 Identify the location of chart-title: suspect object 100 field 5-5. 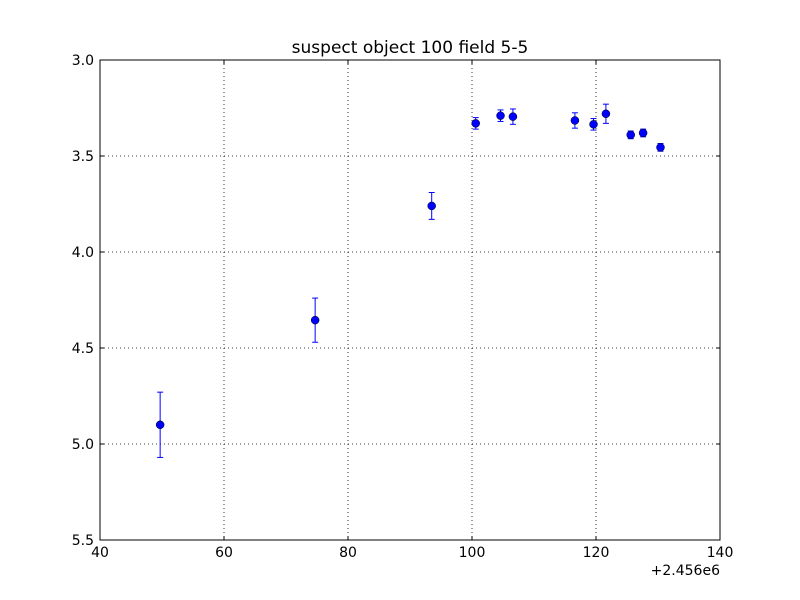
(410, 48).